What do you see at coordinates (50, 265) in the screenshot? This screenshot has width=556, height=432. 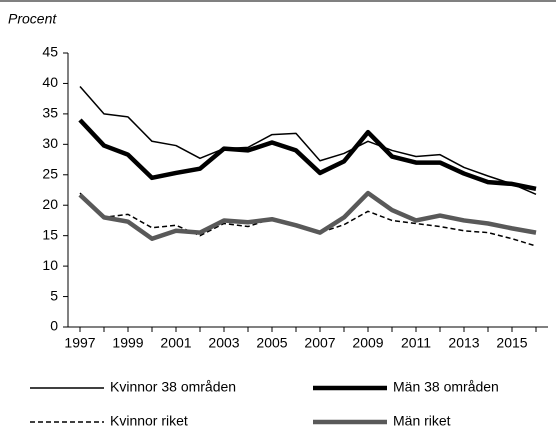 I see `y-tick-label: 10` at bounding box center [50, 265].